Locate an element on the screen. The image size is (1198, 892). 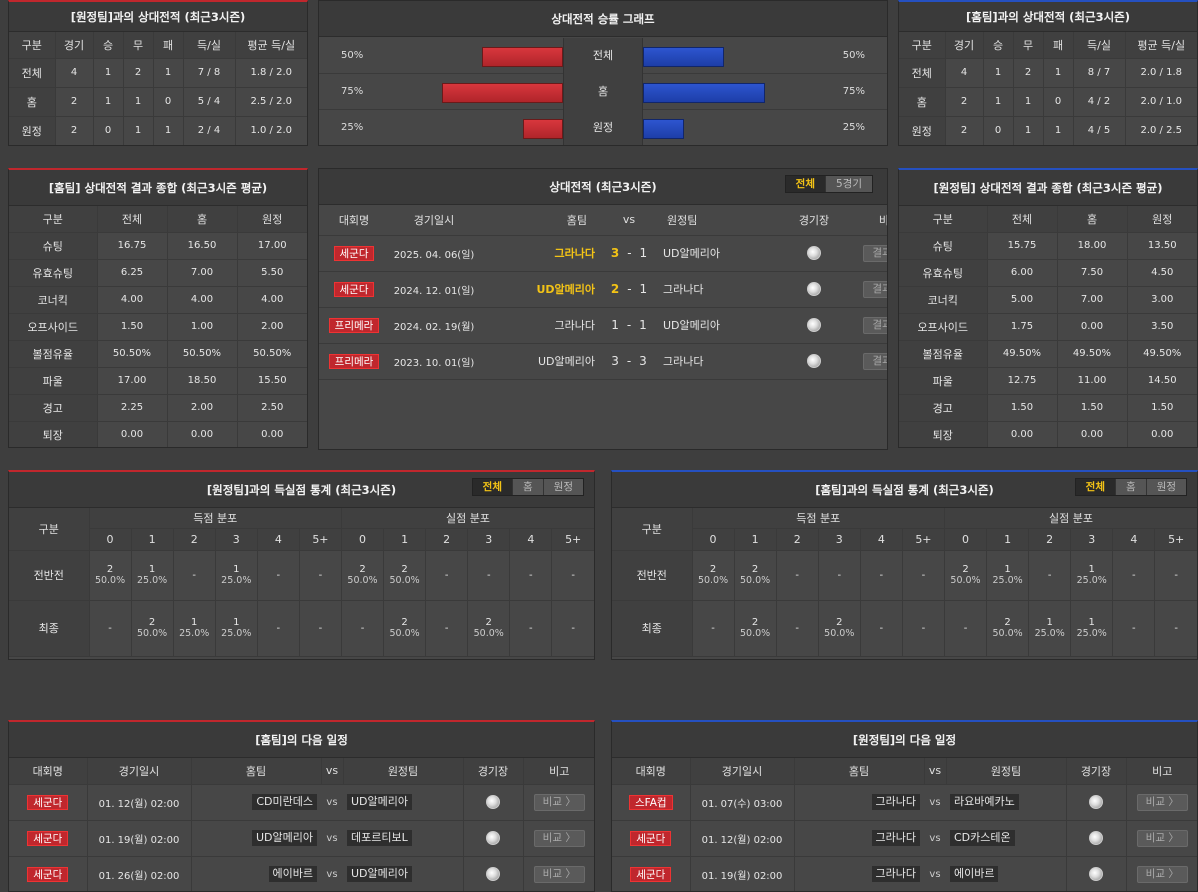
venue-toggle: 전체 홈 원정 is located at coordinates (527, 487).